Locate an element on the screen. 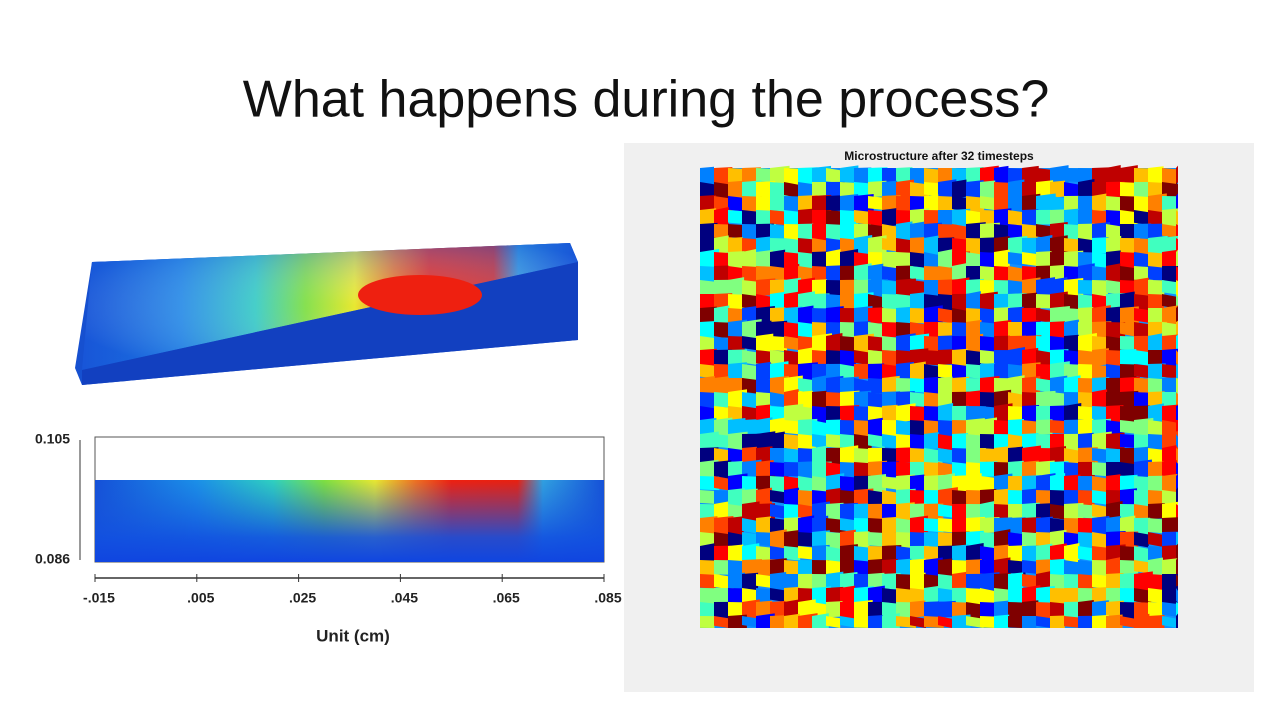 The width and height of the screenshot is (1280, 720). x-label: .005 is located at coordinates (200, 598).